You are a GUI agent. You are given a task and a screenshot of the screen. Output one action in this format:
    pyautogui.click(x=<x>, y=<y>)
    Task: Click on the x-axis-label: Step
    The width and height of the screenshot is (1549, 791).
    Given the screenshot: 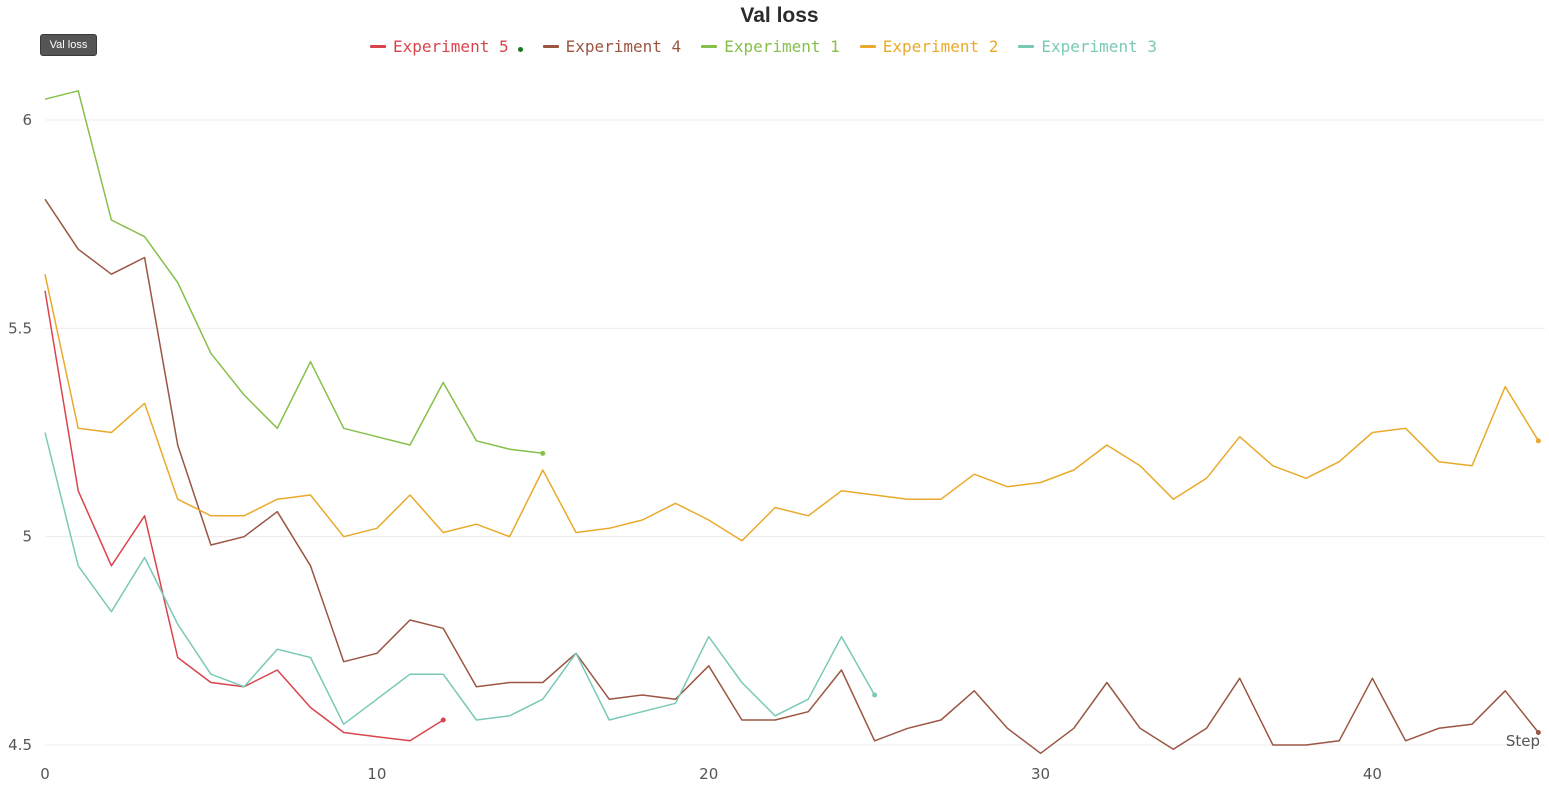 What is the action you would take?
    pyautogui.click(x=1523, y=741)
    